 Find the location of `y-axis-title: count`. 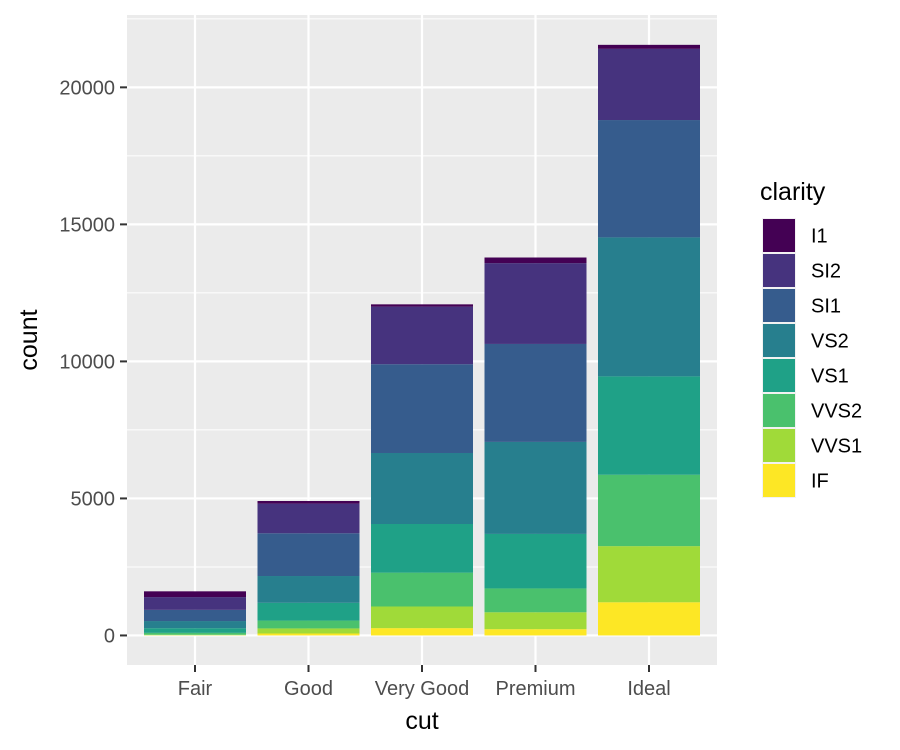

y-axis-title: count is located at coordinates (29, 339).